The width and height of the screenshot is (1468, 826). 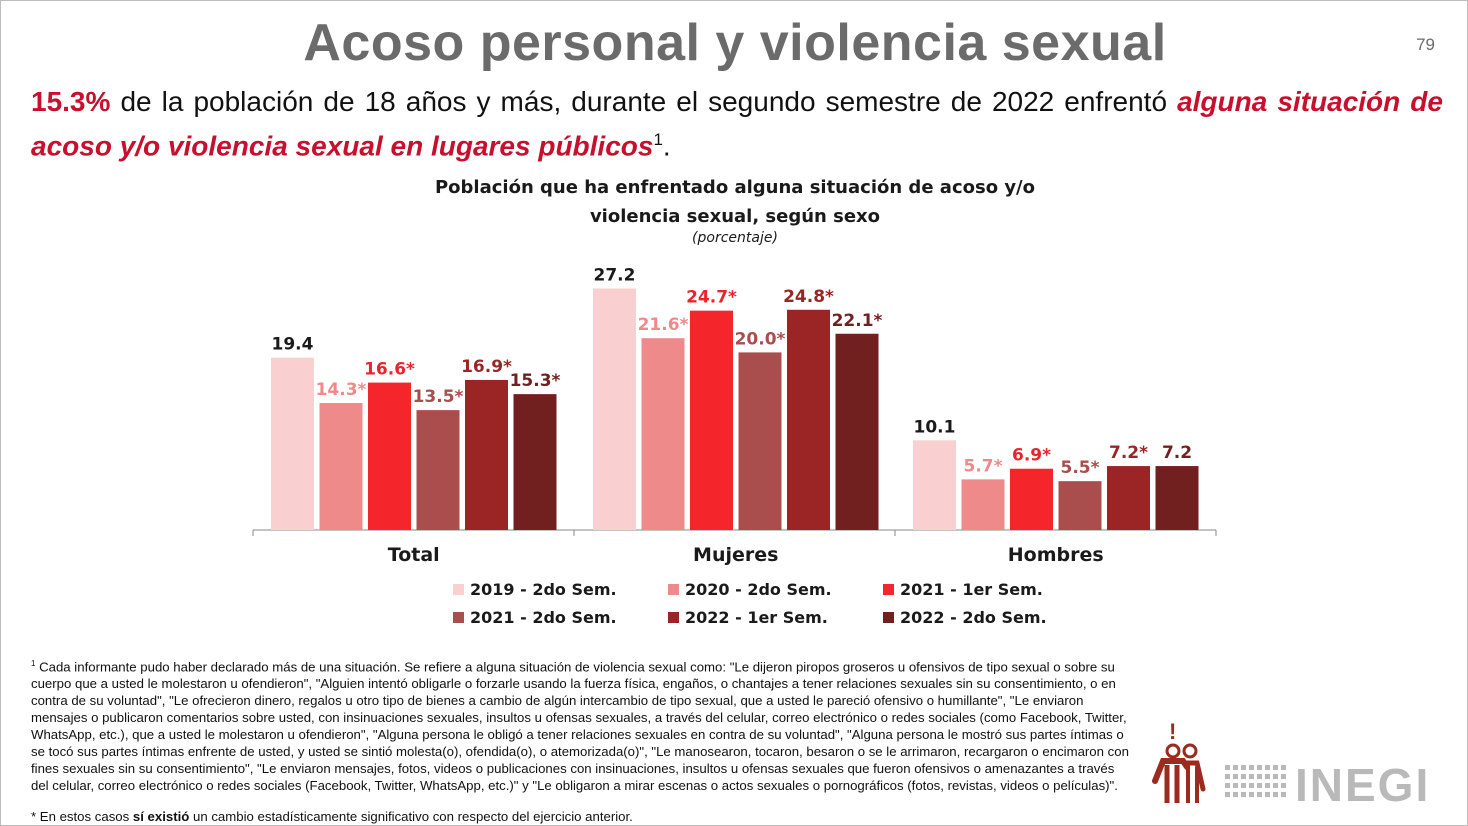 I want to click on legend-item: 2022 - 2do Sem., so click(x=983, y=617).